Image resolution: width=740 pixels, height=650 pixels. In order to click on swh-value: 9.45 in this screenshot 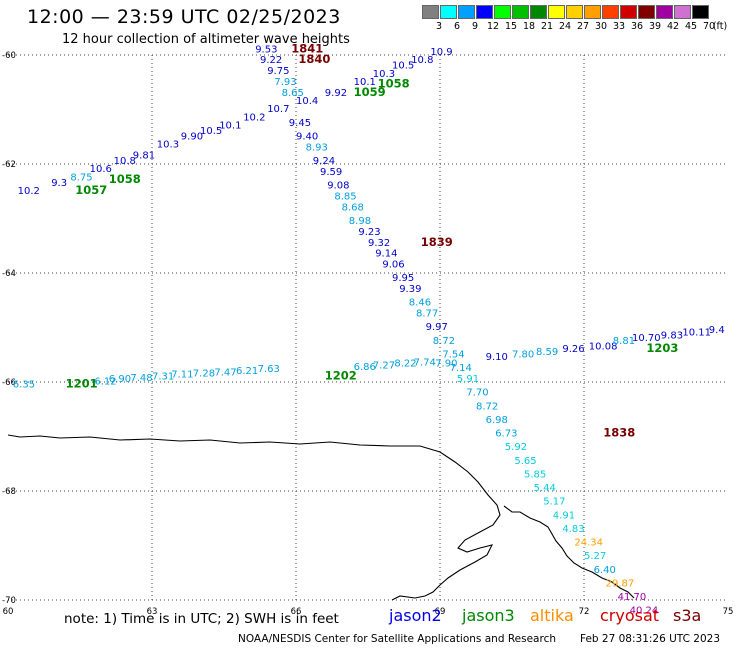, I will do `click(300, 123)`.